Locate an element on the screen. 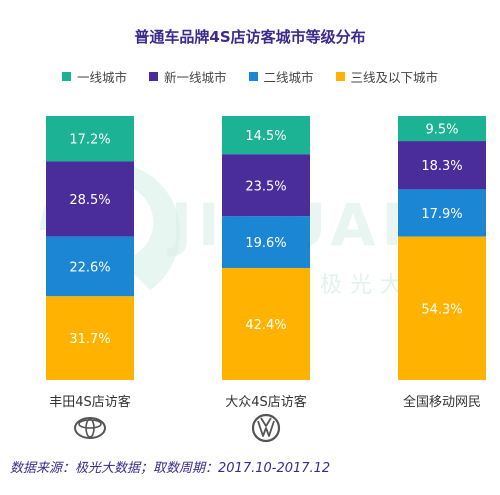 The height and width of the screenshot is (495, 500). data-label-0-1: 28.5% is located at coordinates (89, 200).